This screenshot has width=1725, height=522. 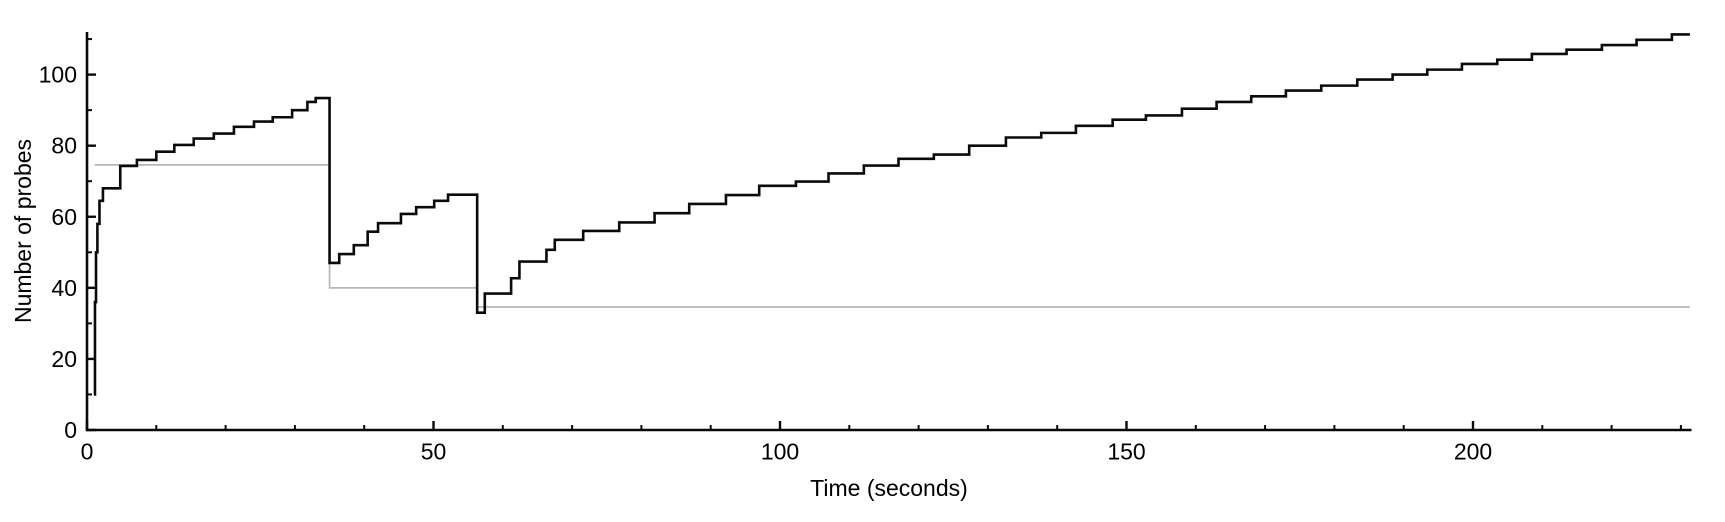 I want to click on y-tick-label: 60, so click(x=64, y=217).